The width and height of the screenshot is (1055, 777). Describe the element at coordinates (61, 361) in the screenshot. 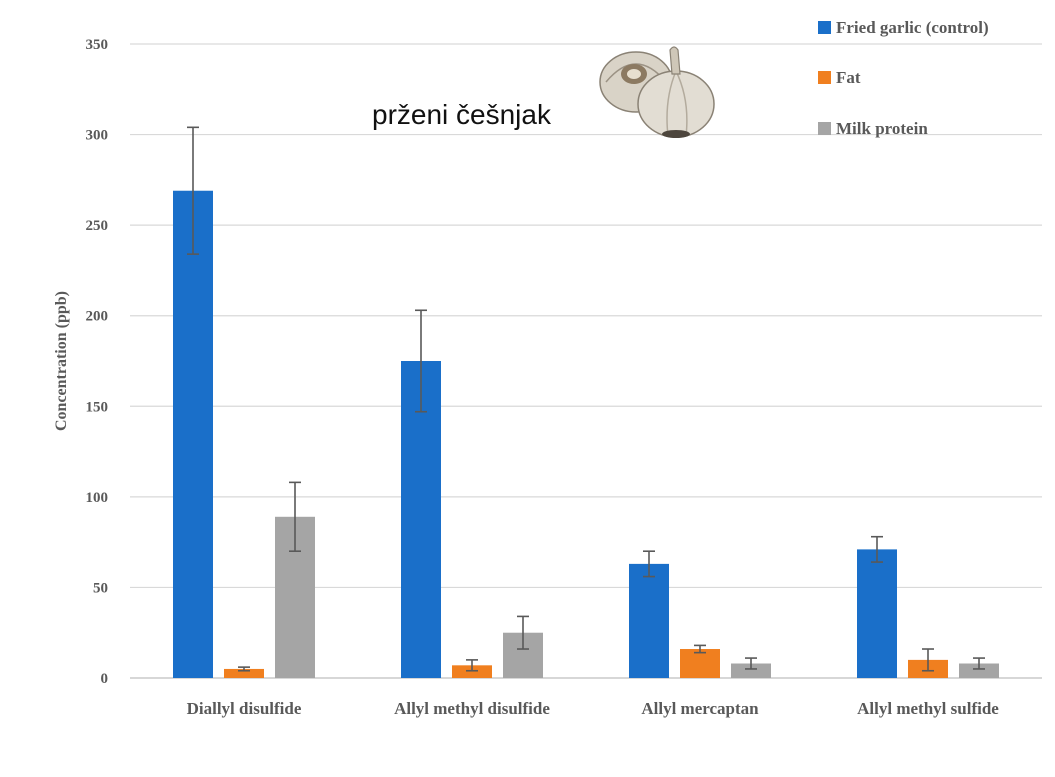

I see `y-axis-title: Concentration (ppb)` at that location.